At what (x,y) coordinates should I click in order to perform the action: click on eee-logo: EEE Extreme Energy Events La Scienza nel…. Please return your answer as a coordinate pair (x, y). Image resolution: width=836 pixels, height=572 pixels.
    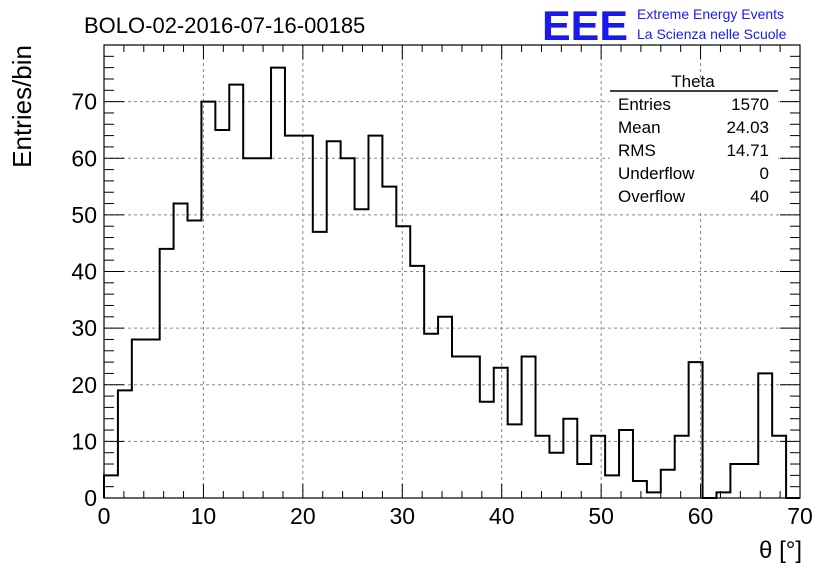
    Looking at the image, I should click on (664, 25).